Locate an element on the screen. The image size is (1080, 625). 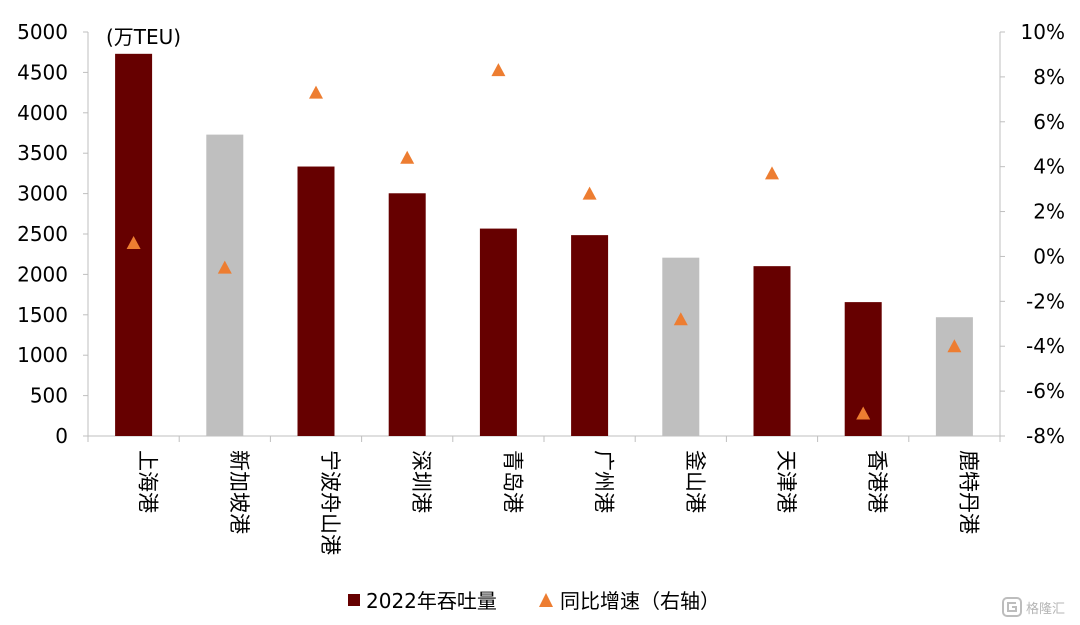
right-tick-label: -6% is located at coordinates (1045, 391).